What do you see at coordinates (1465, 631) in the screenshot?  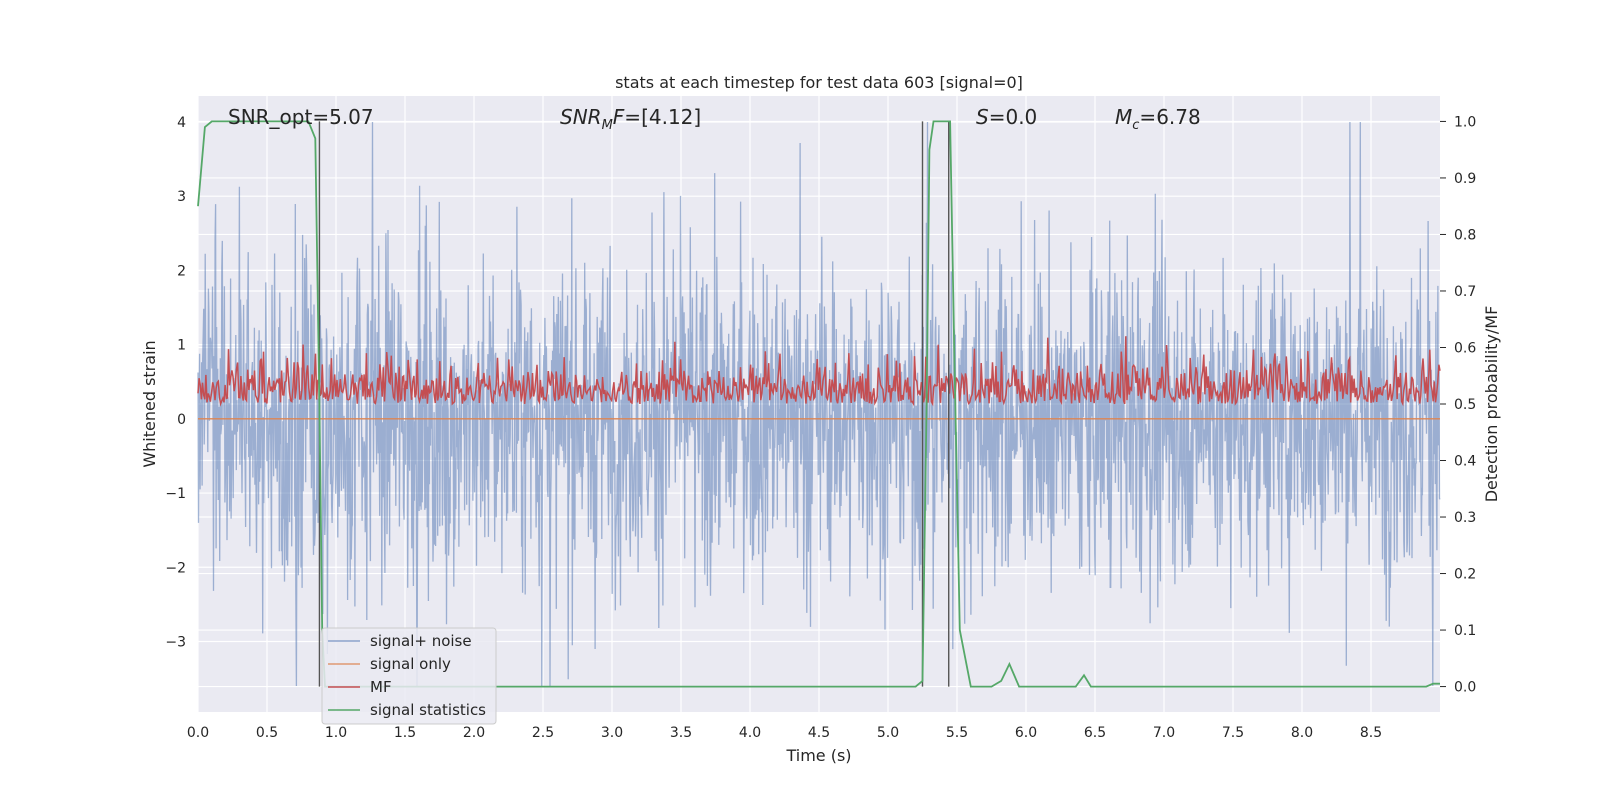 I see `y-right-tick-label: 0.1` at bounding box center [1465, 631].